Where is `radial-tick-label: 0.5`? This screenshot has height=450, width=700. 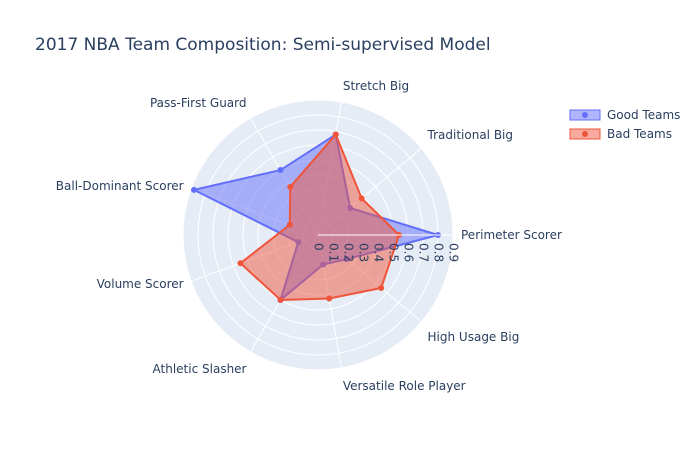 radial-tick-label: 0.5 is located at coordinates (394, 252).